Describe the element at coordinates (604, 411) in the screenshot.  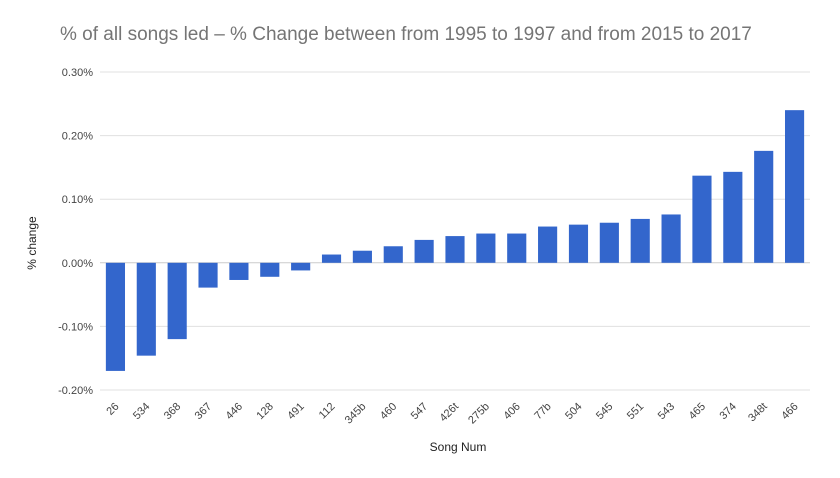
I see `x-tick-label: 545` at that location.